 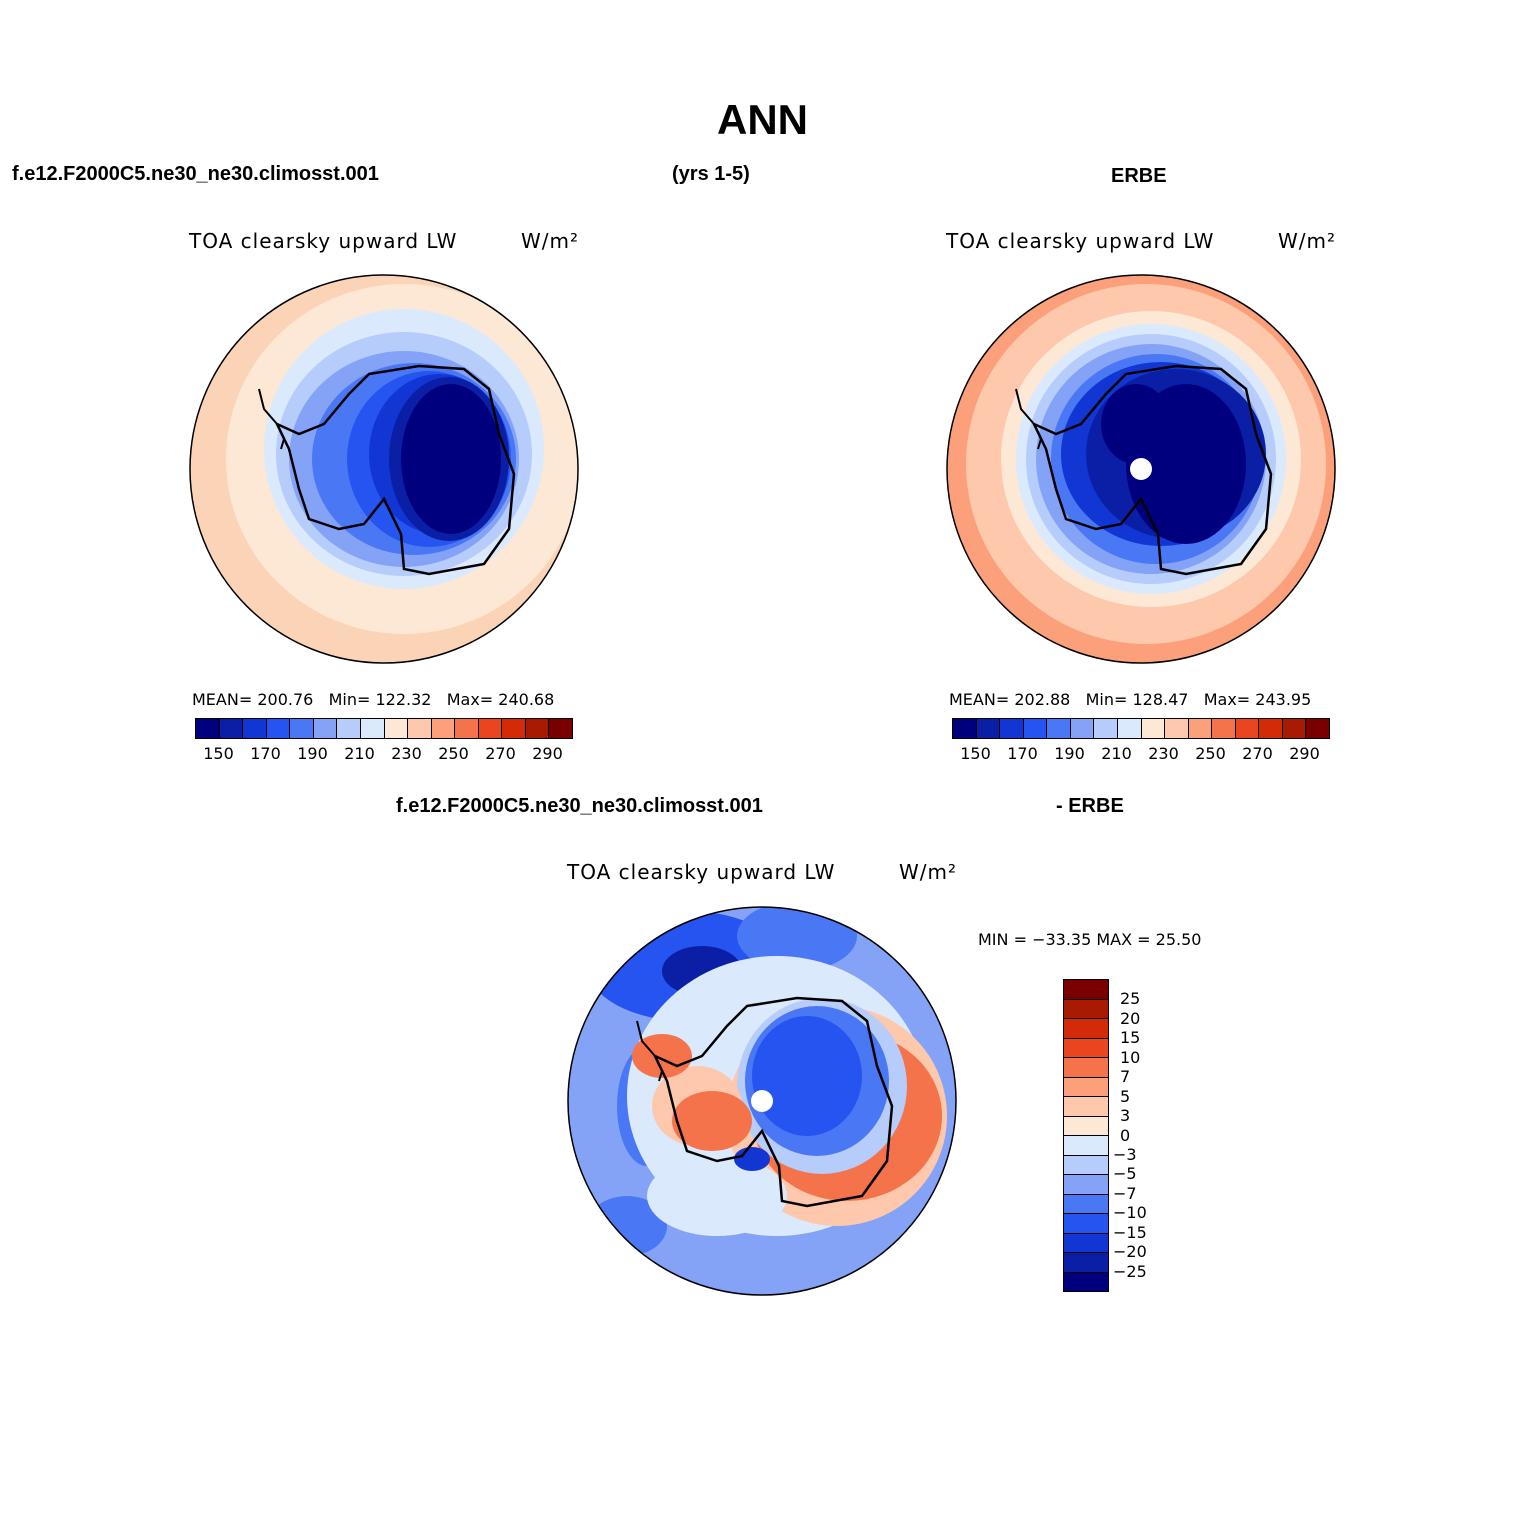 What do you see at coordinates (1130, 1038) in the screenshot?
I see `colorbar-tick-label: 15` at bounding box center [1130, 1038].